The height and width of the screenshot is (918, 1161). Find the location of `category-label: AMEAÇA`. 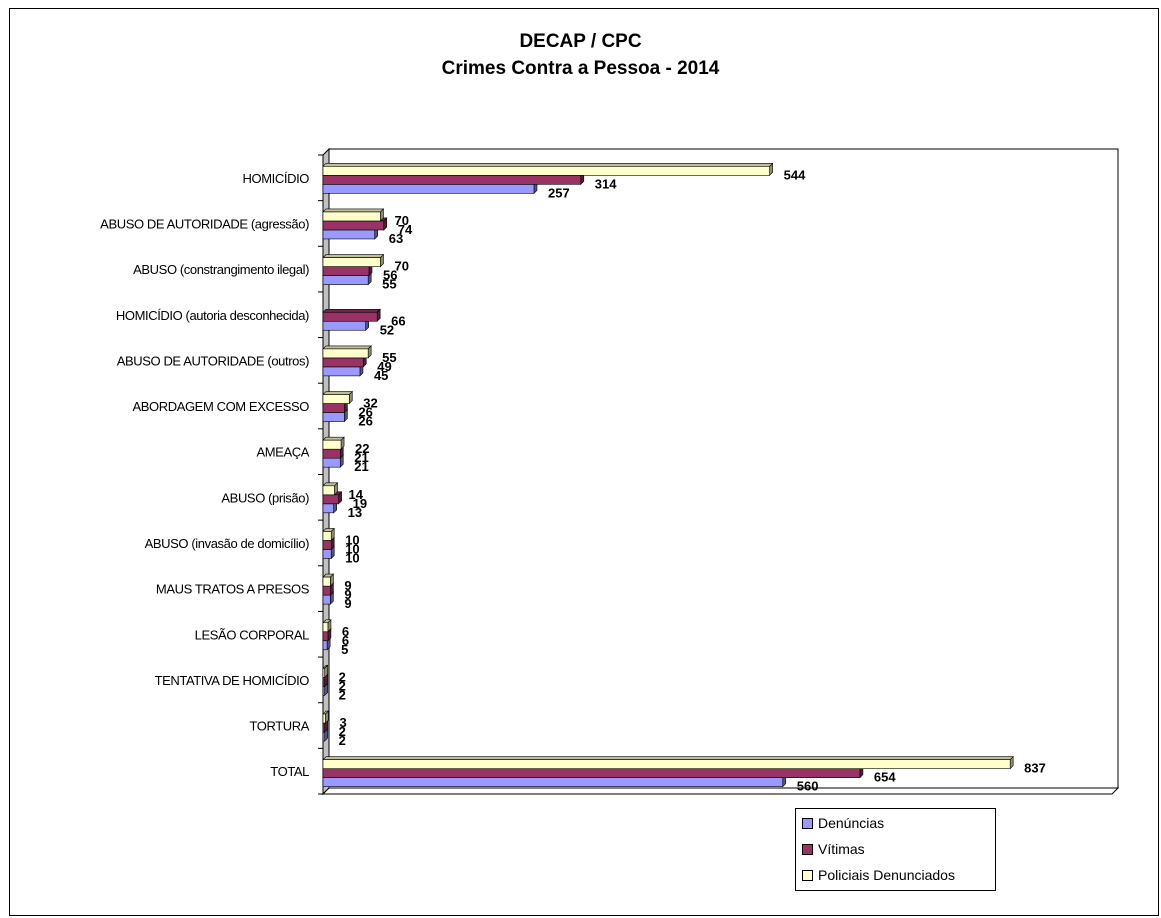

category-label: AMEAÇA is located at coordinates (282, 452).